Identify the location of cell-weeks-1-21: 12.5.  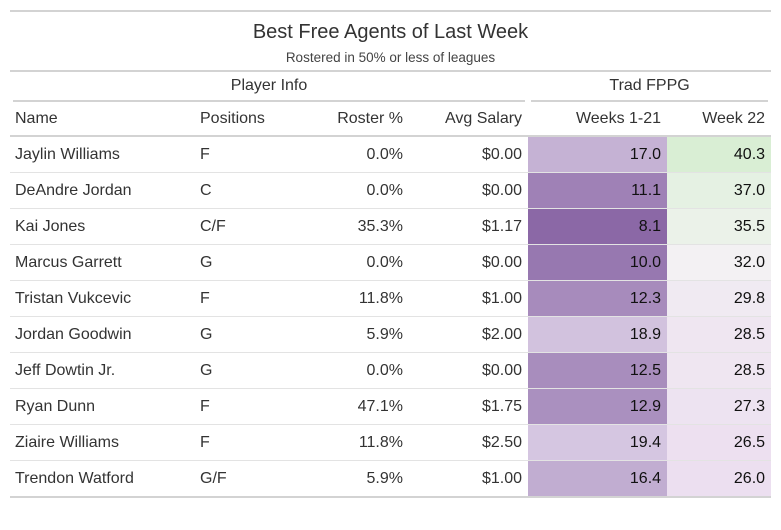
(598, 370).